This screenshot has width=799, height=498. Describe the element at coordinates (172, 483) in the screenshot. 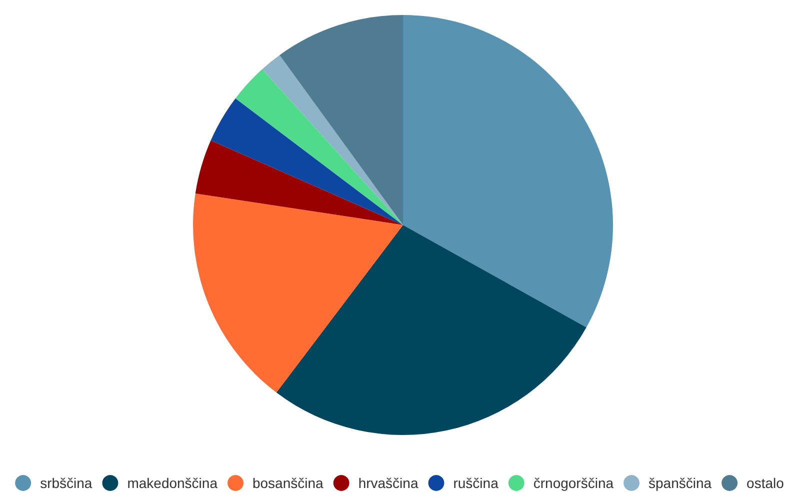

I see `legend-label: makedonščina` at that location.